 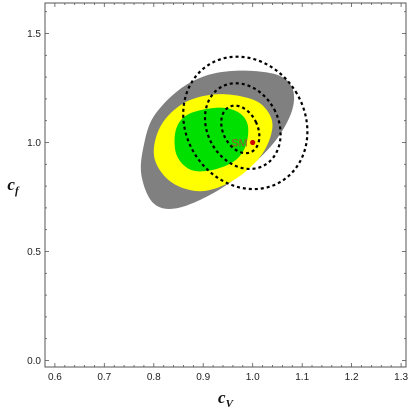 I want to click on filled-regions, so click(x=217, y=139).